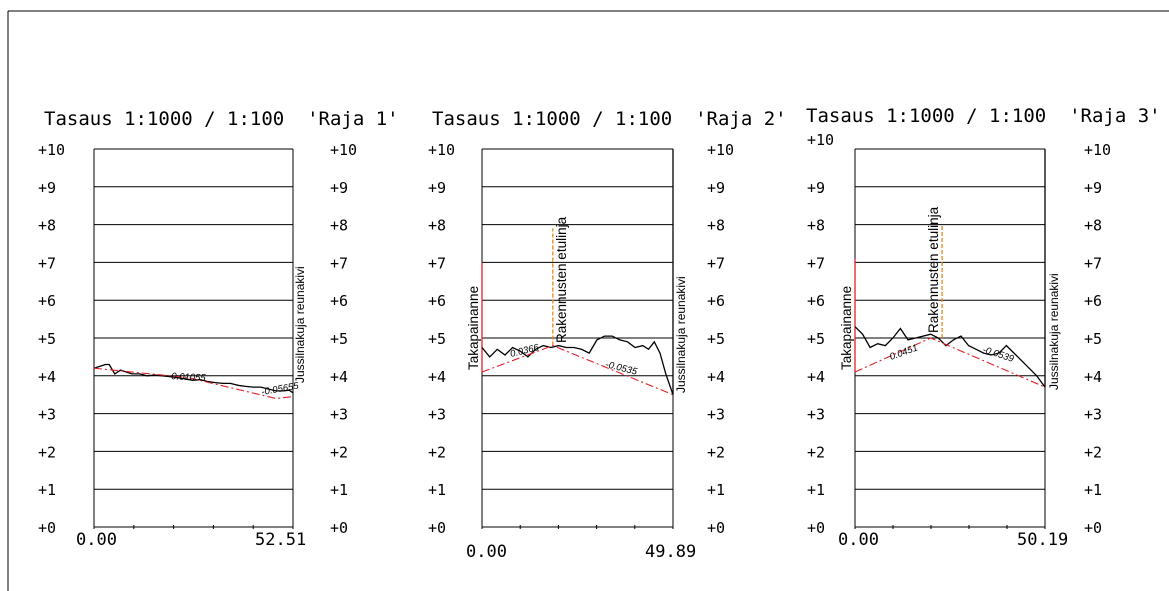 Image resolution: width=1169 pixels, height=591 pixels. What do you see at coordinates (998, 354) in the screenshot?
I see `slope-label-2: -0.0539` at bounding box center [998, 354].